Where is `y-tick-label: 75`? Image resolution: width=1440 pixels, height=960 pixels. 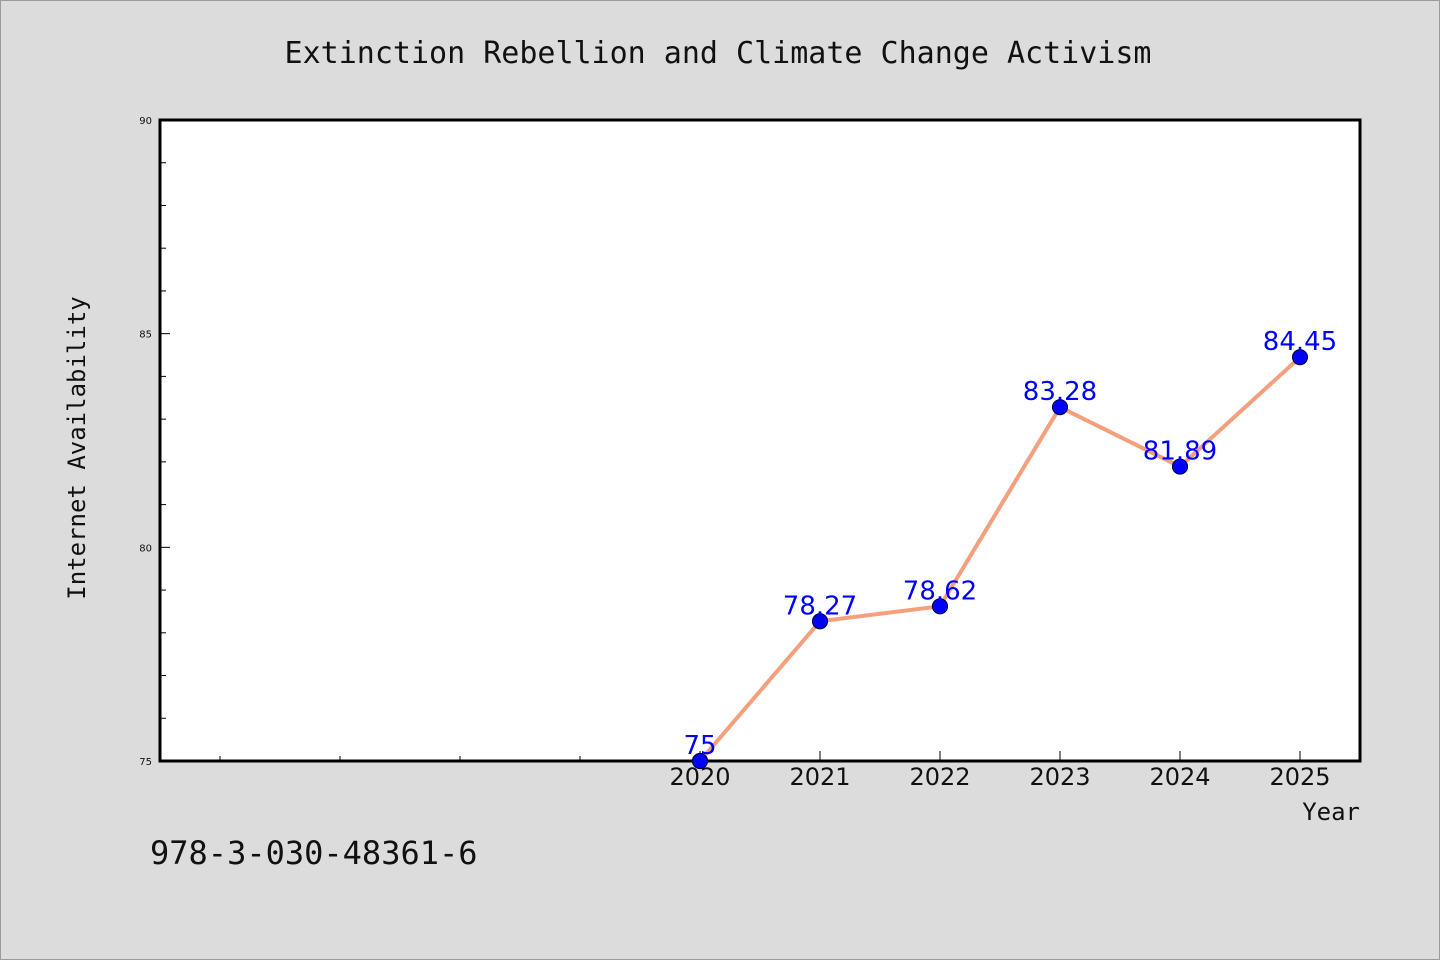
y-tick-label: 75 is located at coordinates (145, 762).